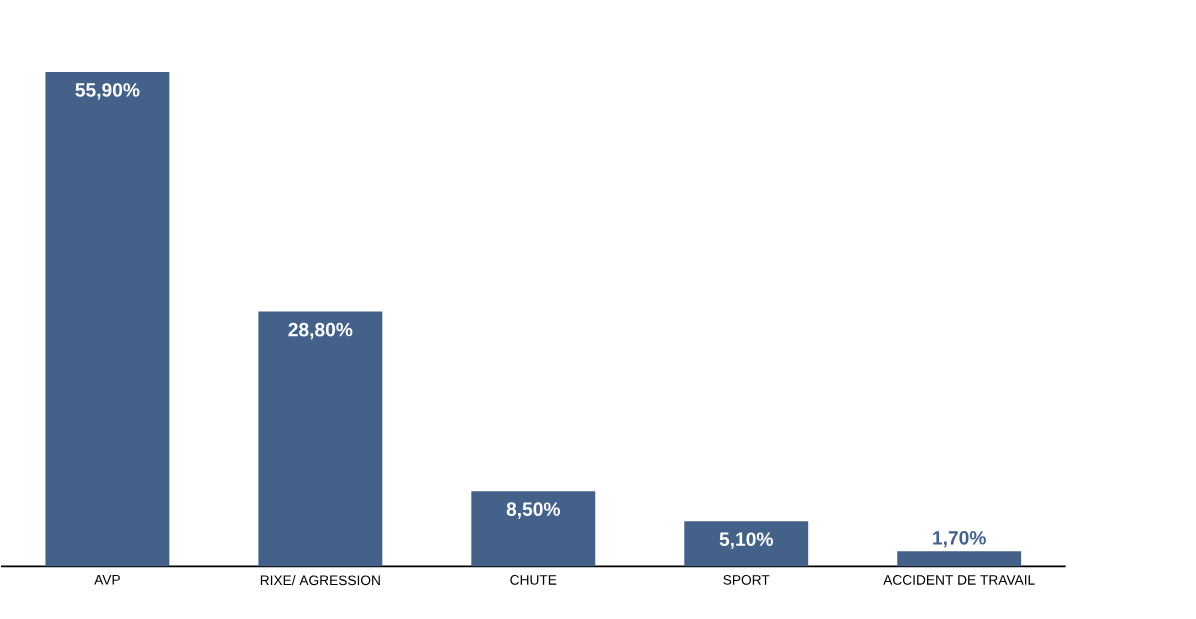  What do you see at coordinates (959, 539) in the screenshot?
I see `data-label: 1,70%` at bounding box center [959, 539].